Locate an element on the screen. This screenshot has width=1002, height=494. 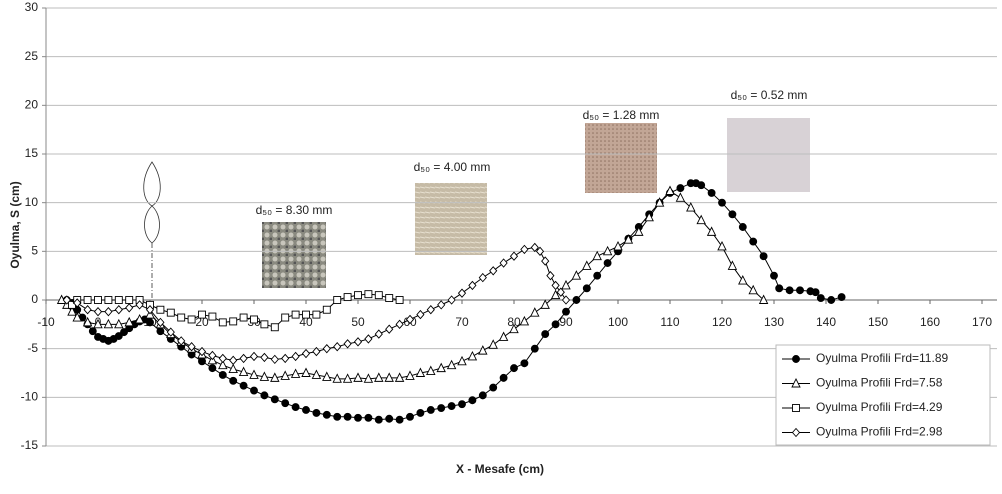
x-tick-label: 150 is located at coordinates (878, 322).